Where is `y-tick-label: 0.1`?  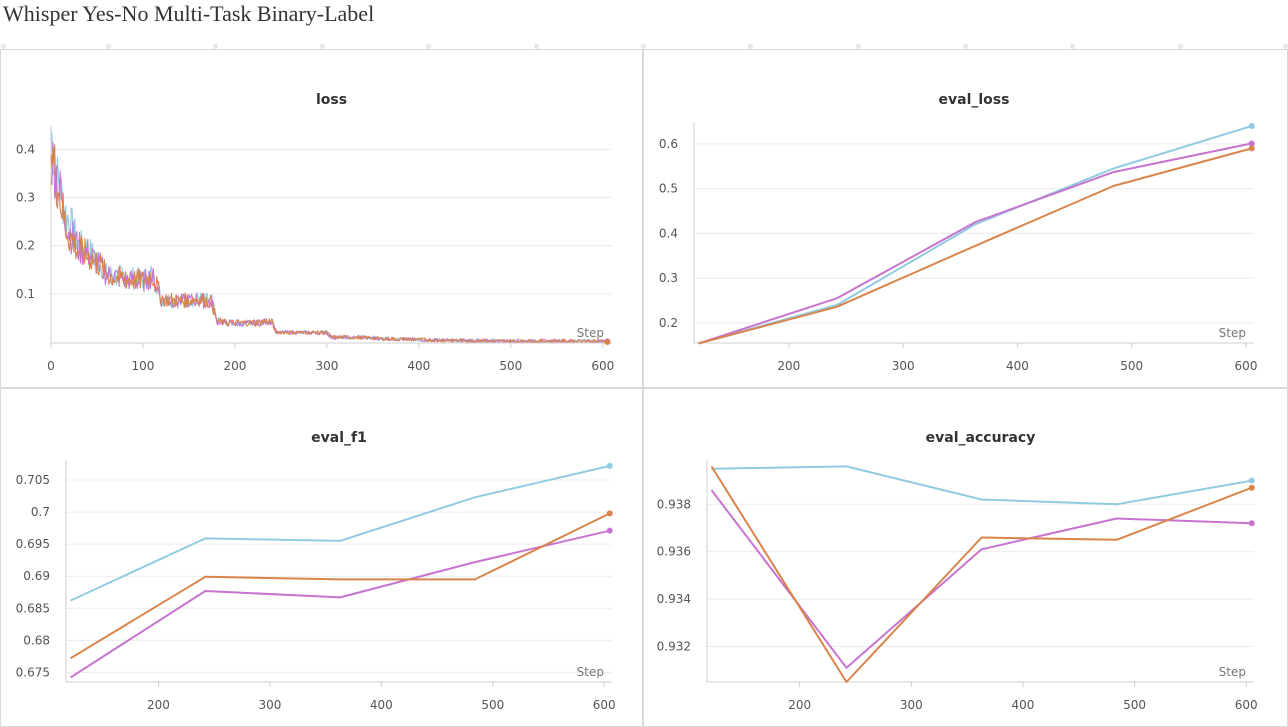 y-tick-label: 0.1 is located at coordinates (25, 294).